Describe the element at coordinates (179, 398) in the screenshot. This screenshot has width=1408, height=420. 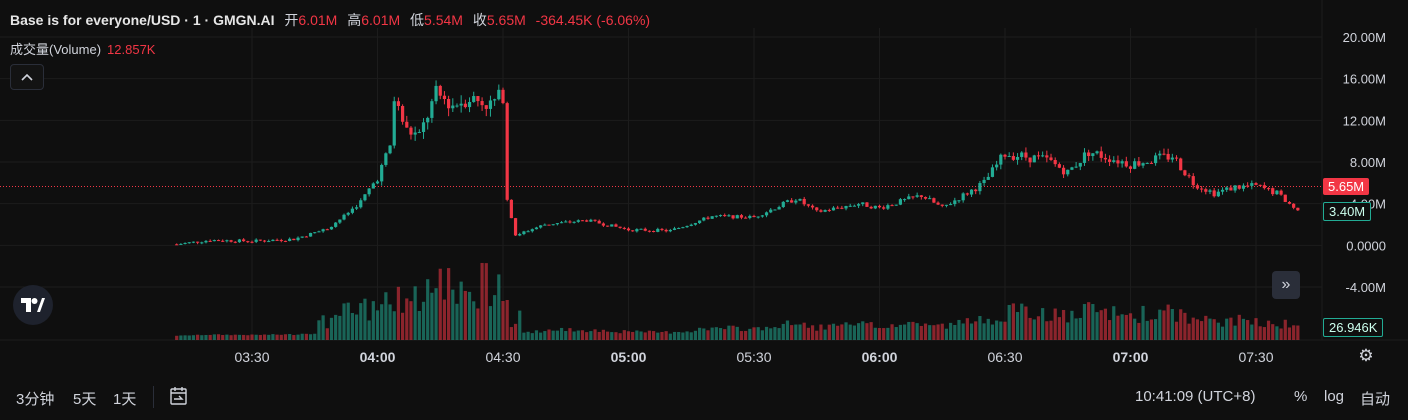
I see `calendar-range-icon` at that location.